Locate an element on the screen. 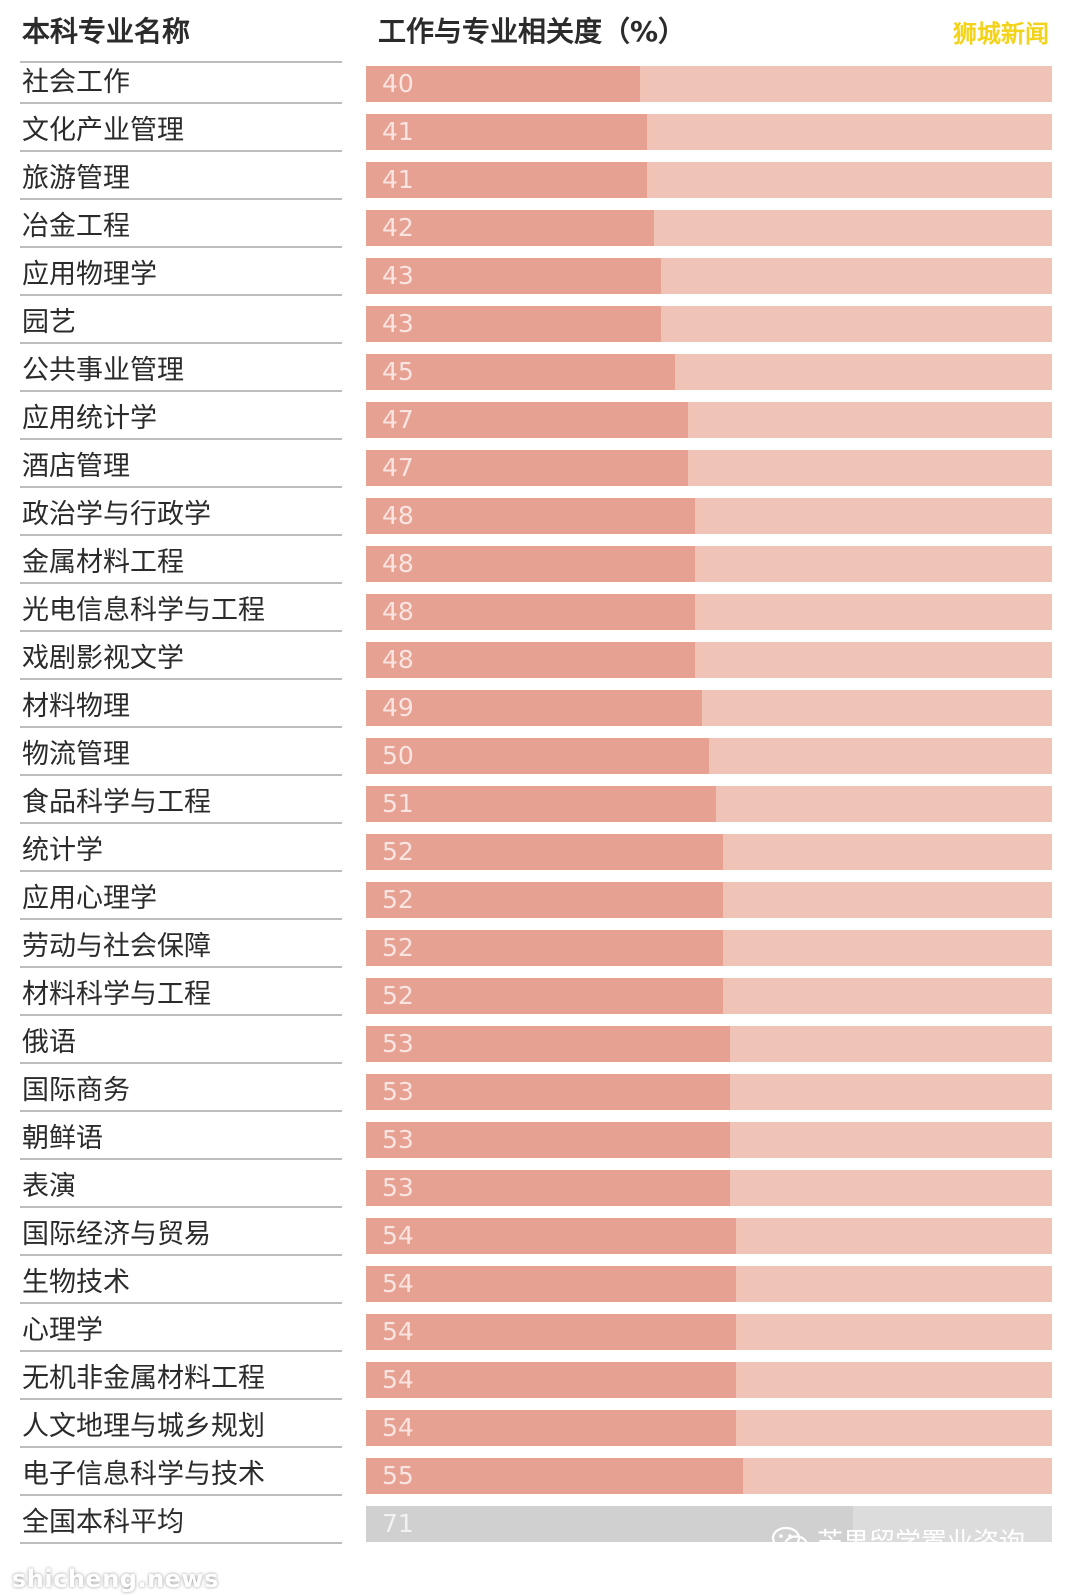 This screenshot has height=1595, width=1071. bar-value-label: 48 is located at coordinates (398, 611).